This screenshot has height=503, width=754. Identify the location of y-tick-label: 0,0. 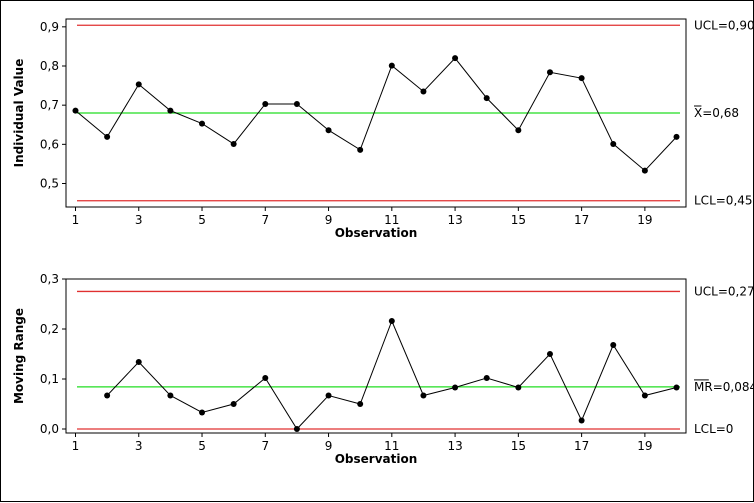
(49, 429).